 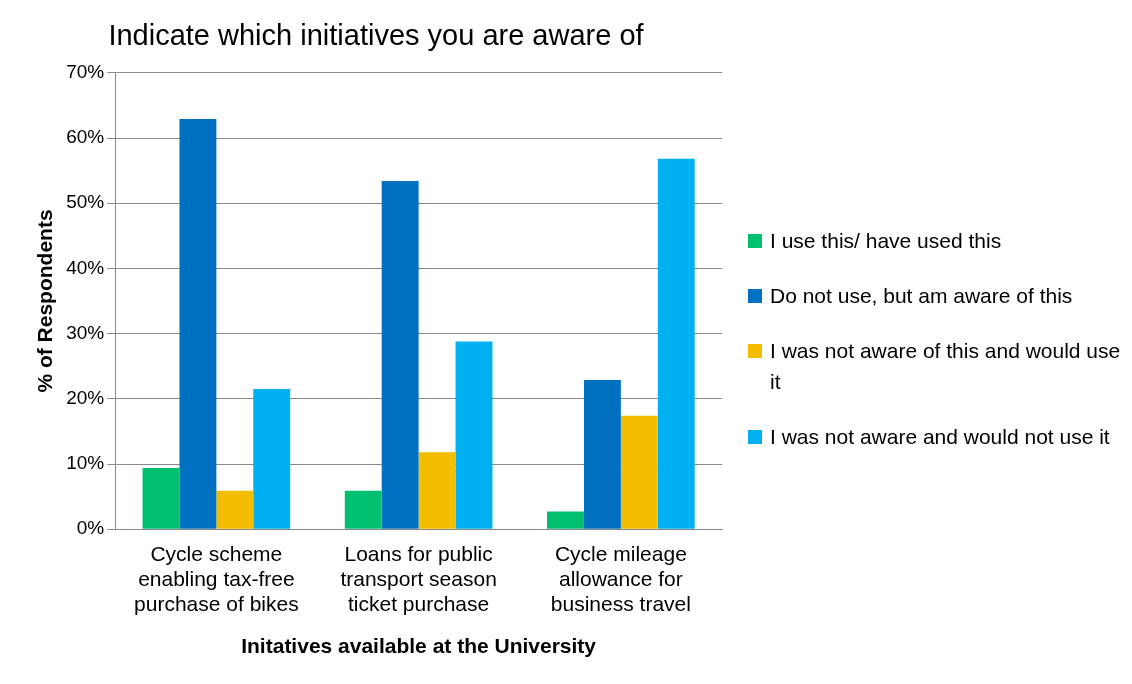 What do you see at coordinates (85, 137) in the screenshot?
I see `y-tick-label: 60%` at bounding box center [85, 137].